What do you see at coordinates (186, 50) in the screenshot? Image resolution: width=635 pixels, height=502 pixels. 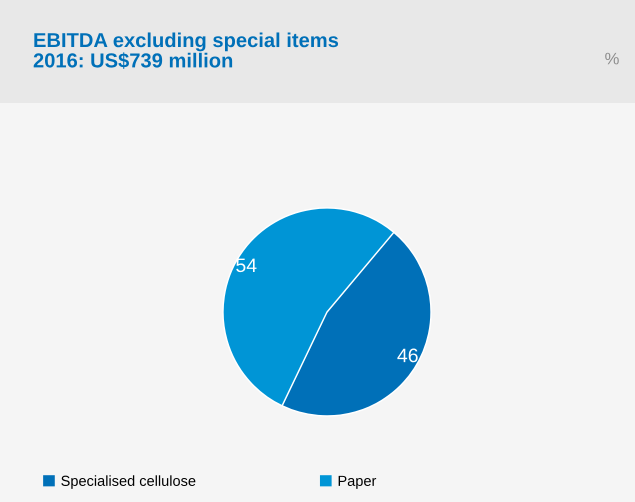 I see `chart-title: EBITDA excluding special items 2016: US$739 million` at bounding box center [186, 50].